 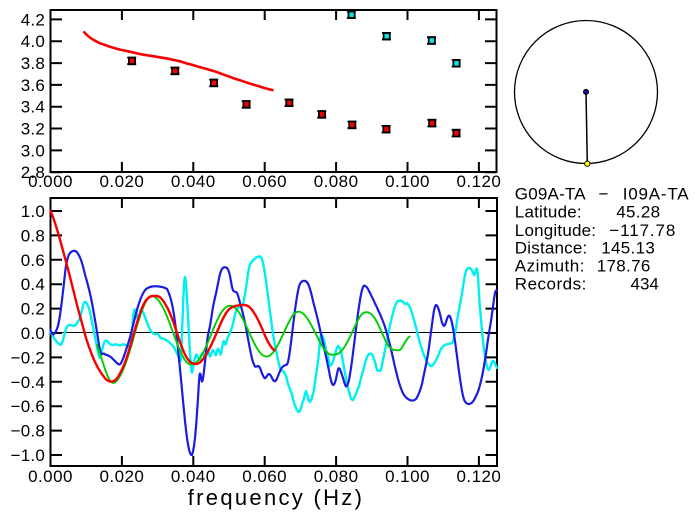 What do you see at coordinates (28, 455) in the screenshot?
I see `svg-text: −1.0` at bounding box center [28, 455].